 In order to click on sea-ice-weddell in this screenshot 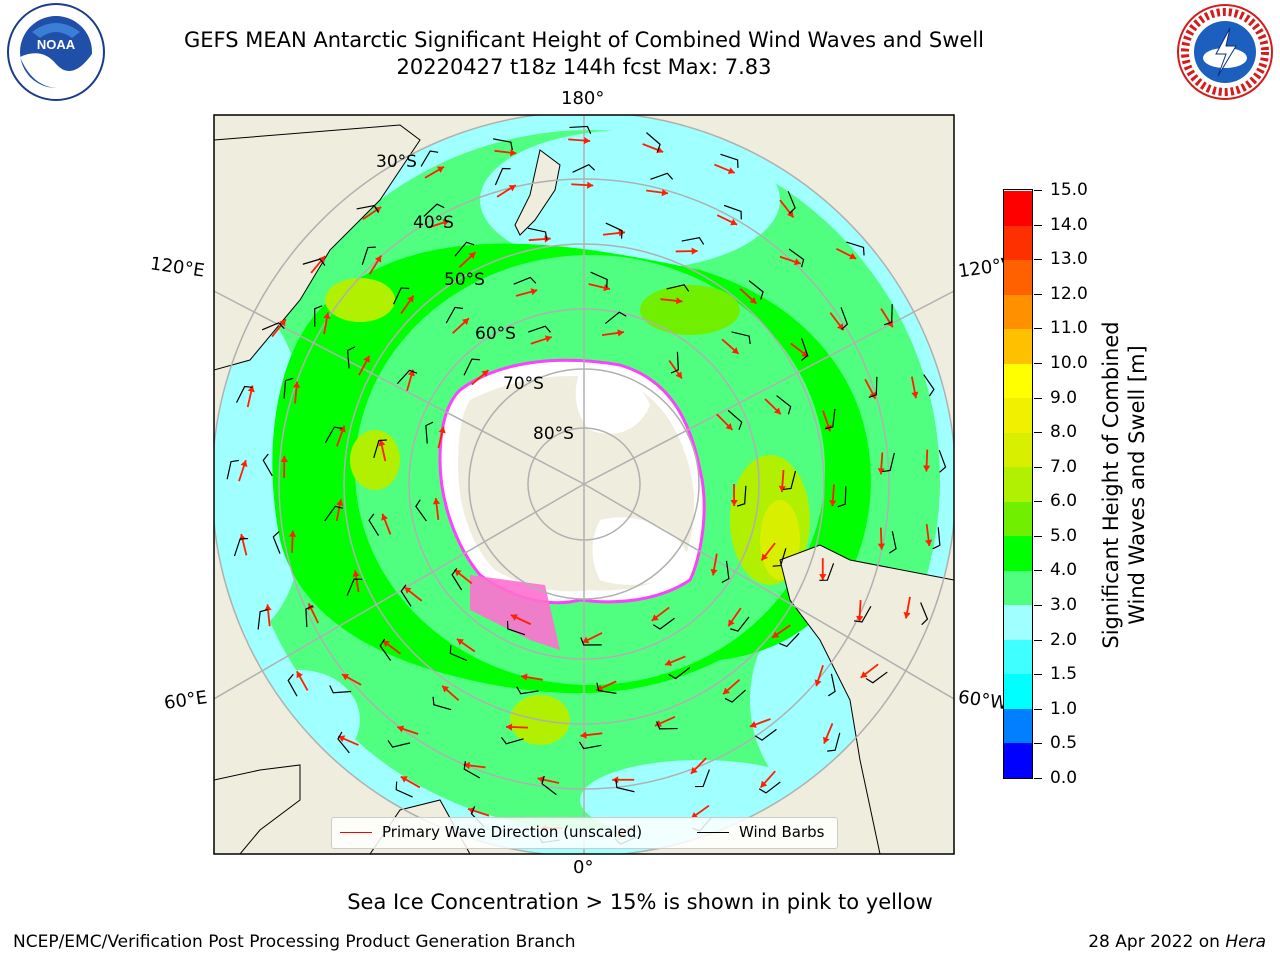, I will do `click(515, 612)`.